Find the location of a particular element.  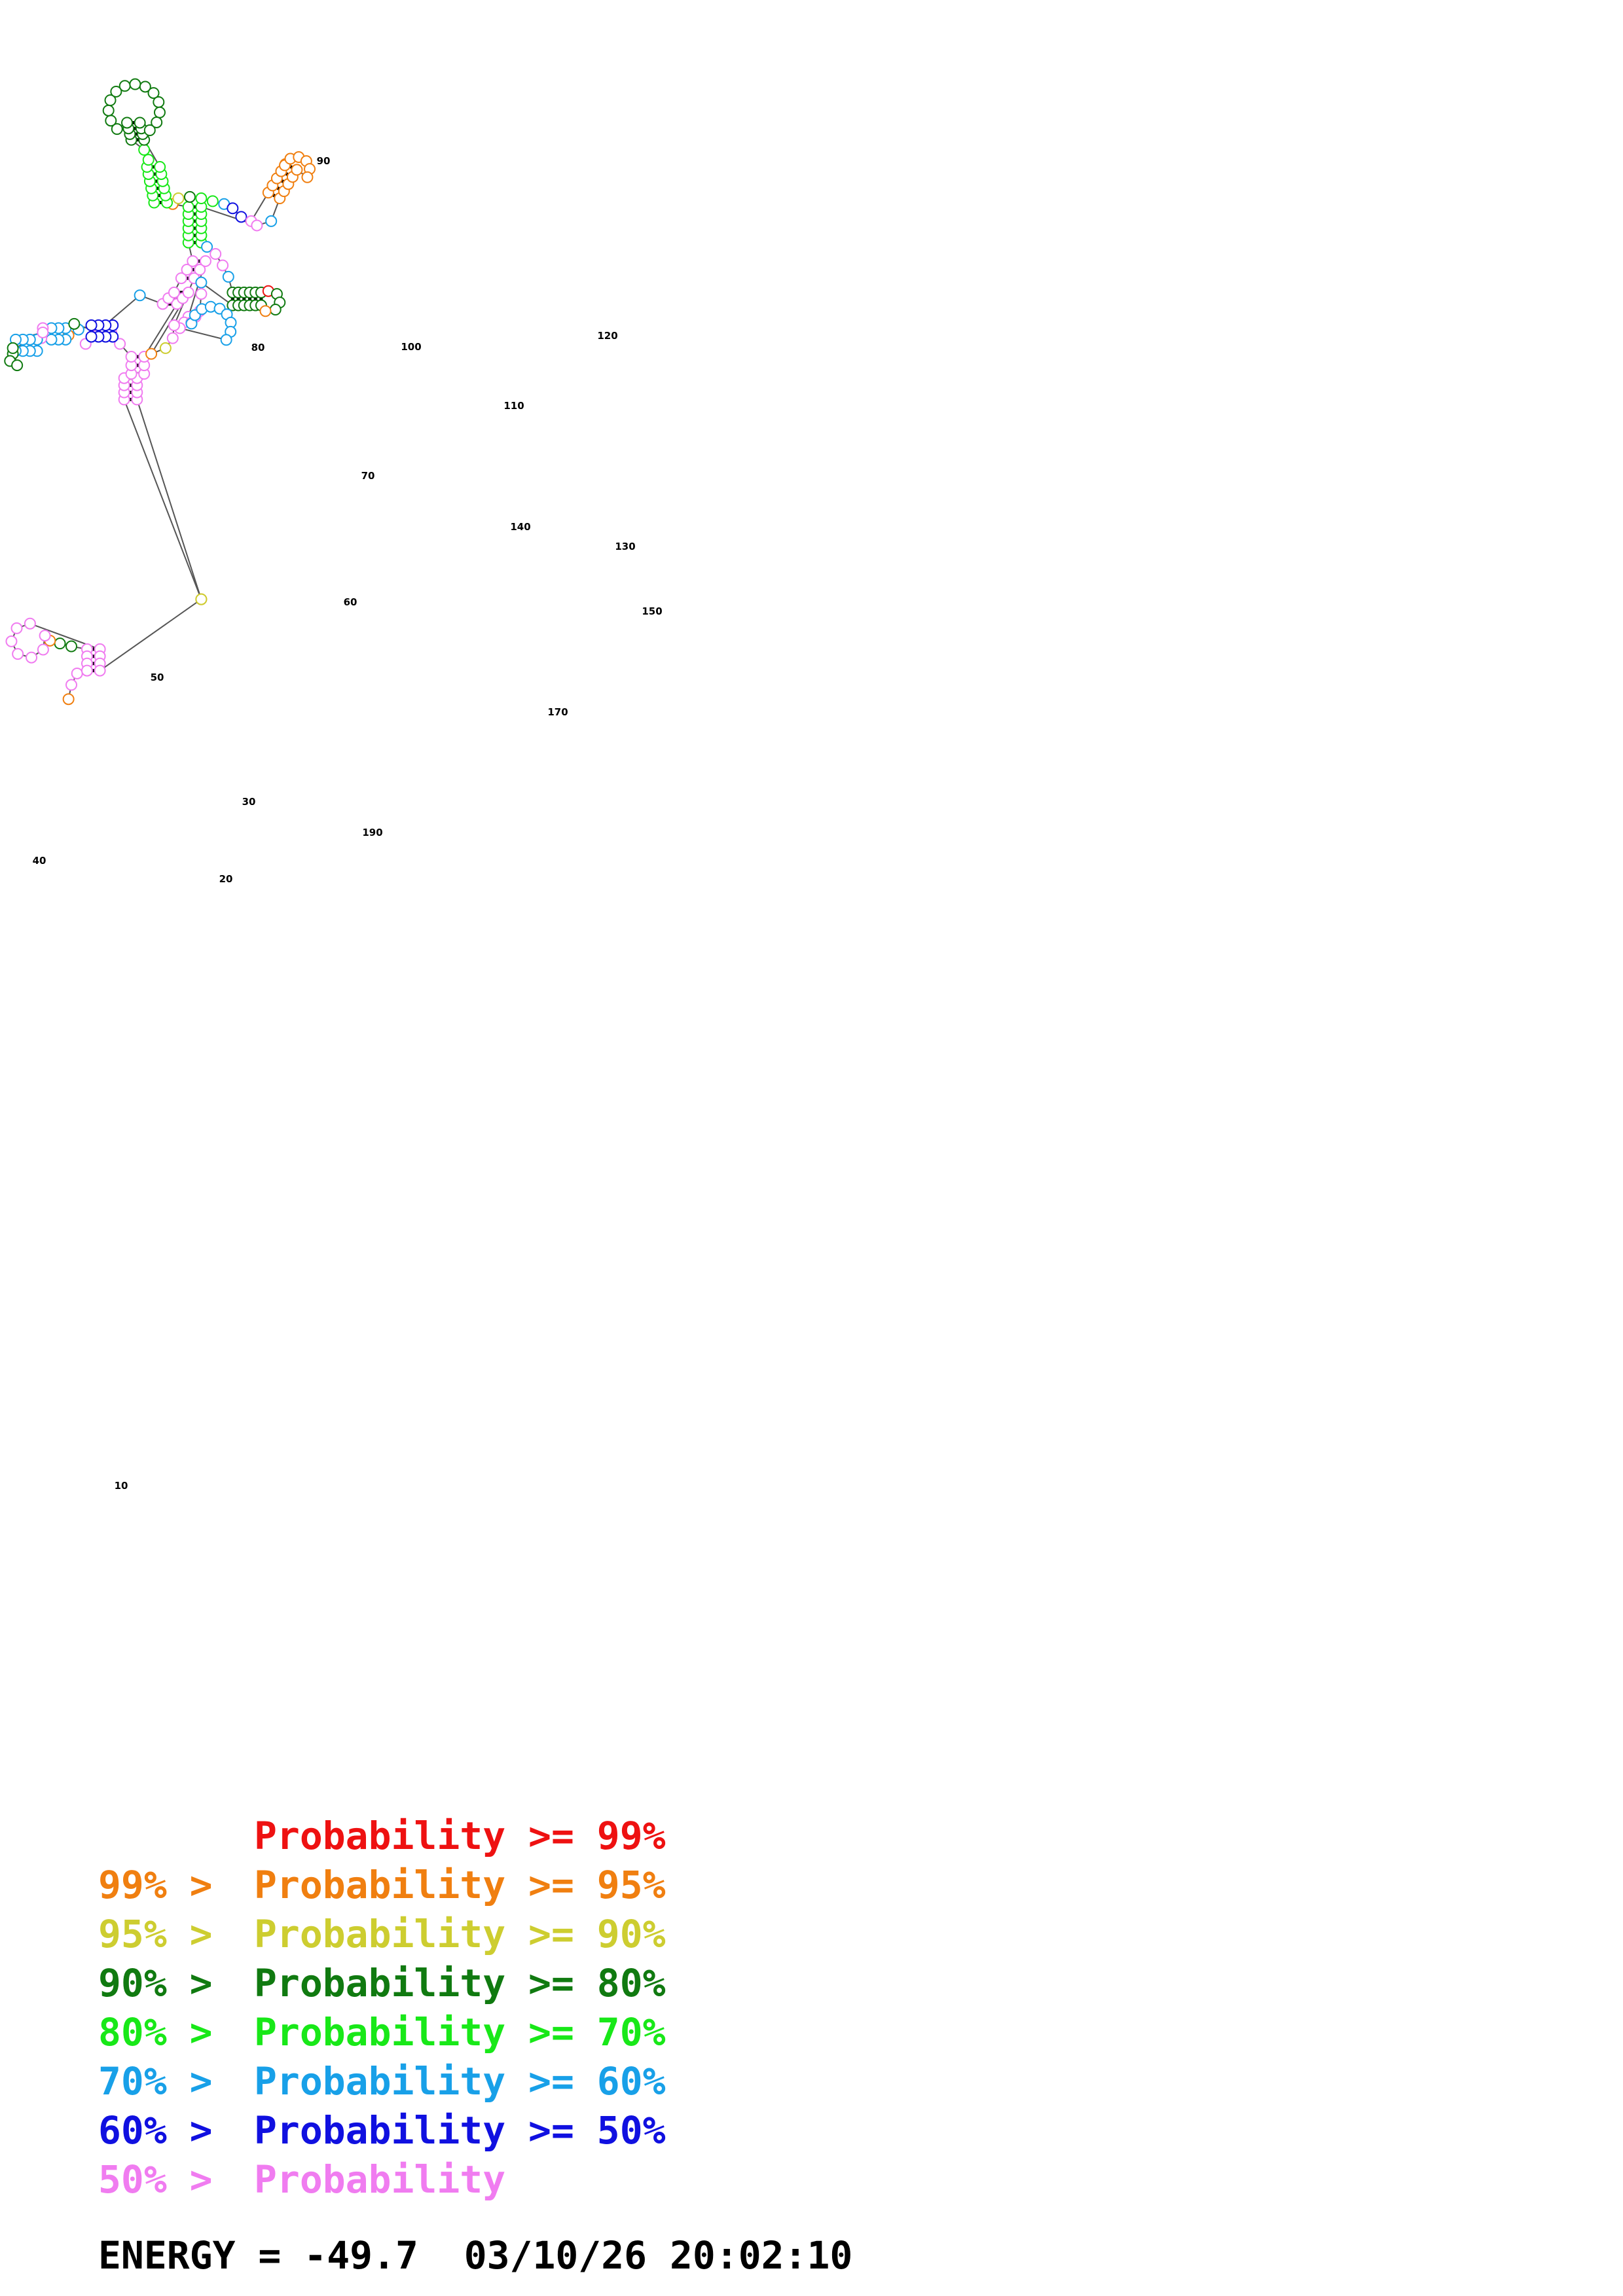

legend-prefix: 95% > is located at coordinates (167, 1934).